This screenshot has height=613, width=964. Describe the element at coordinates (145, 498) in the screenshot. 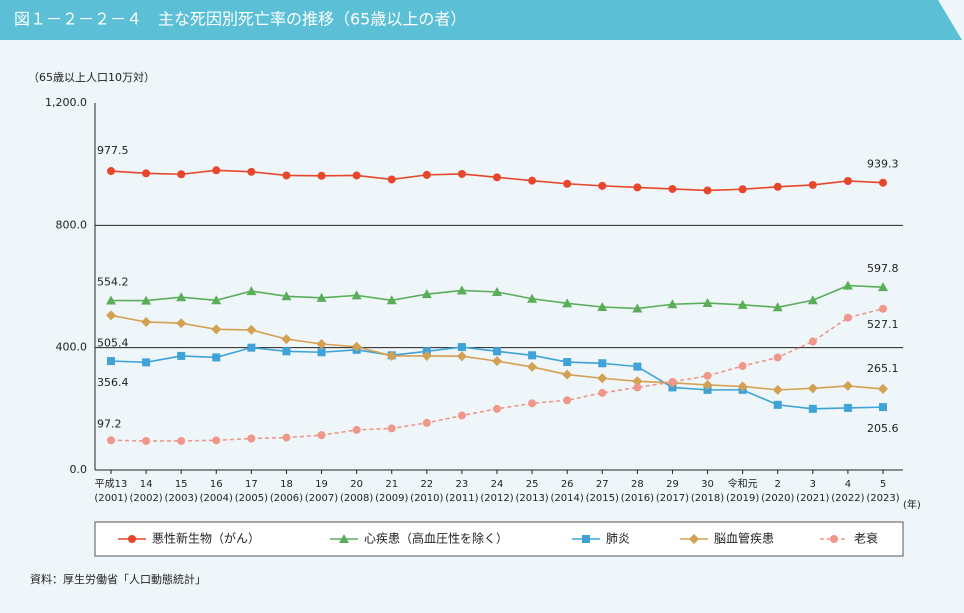

I see `x-tick-label: (2002)` at that location.